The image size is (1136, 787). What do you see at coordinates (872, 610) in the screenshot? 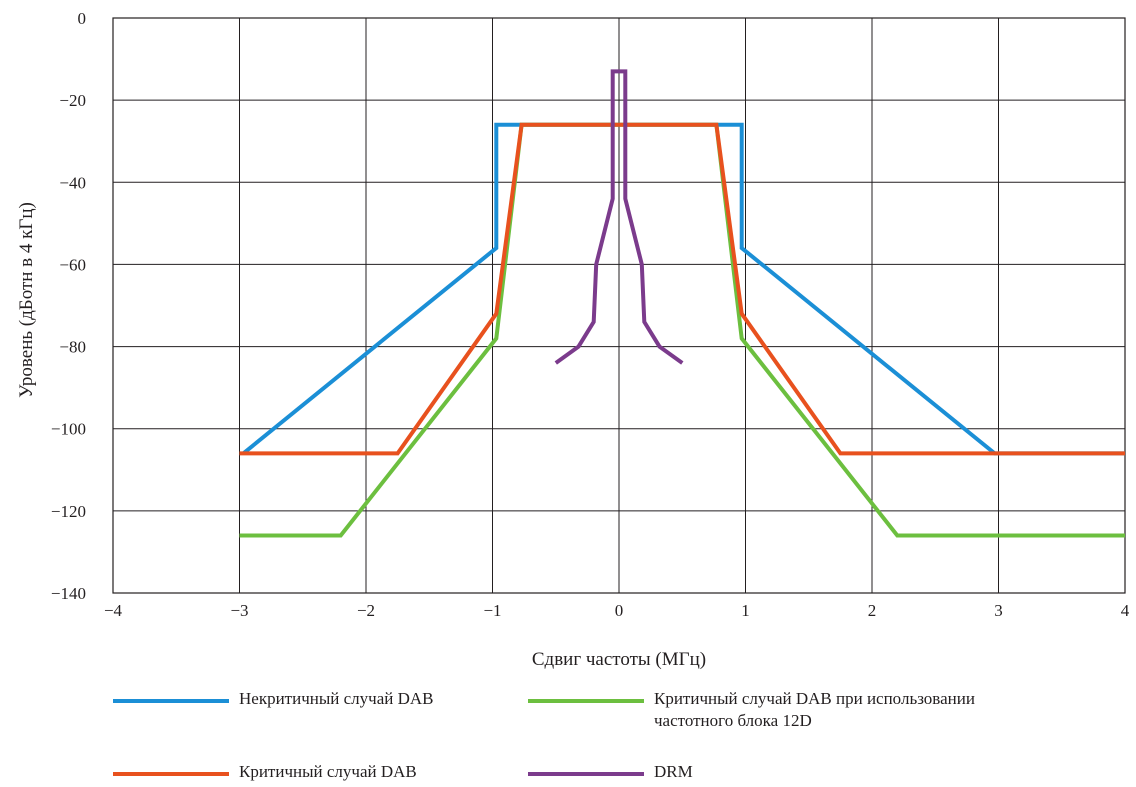
I see `x-tick-label: 2` at bounding box center [872, 610].